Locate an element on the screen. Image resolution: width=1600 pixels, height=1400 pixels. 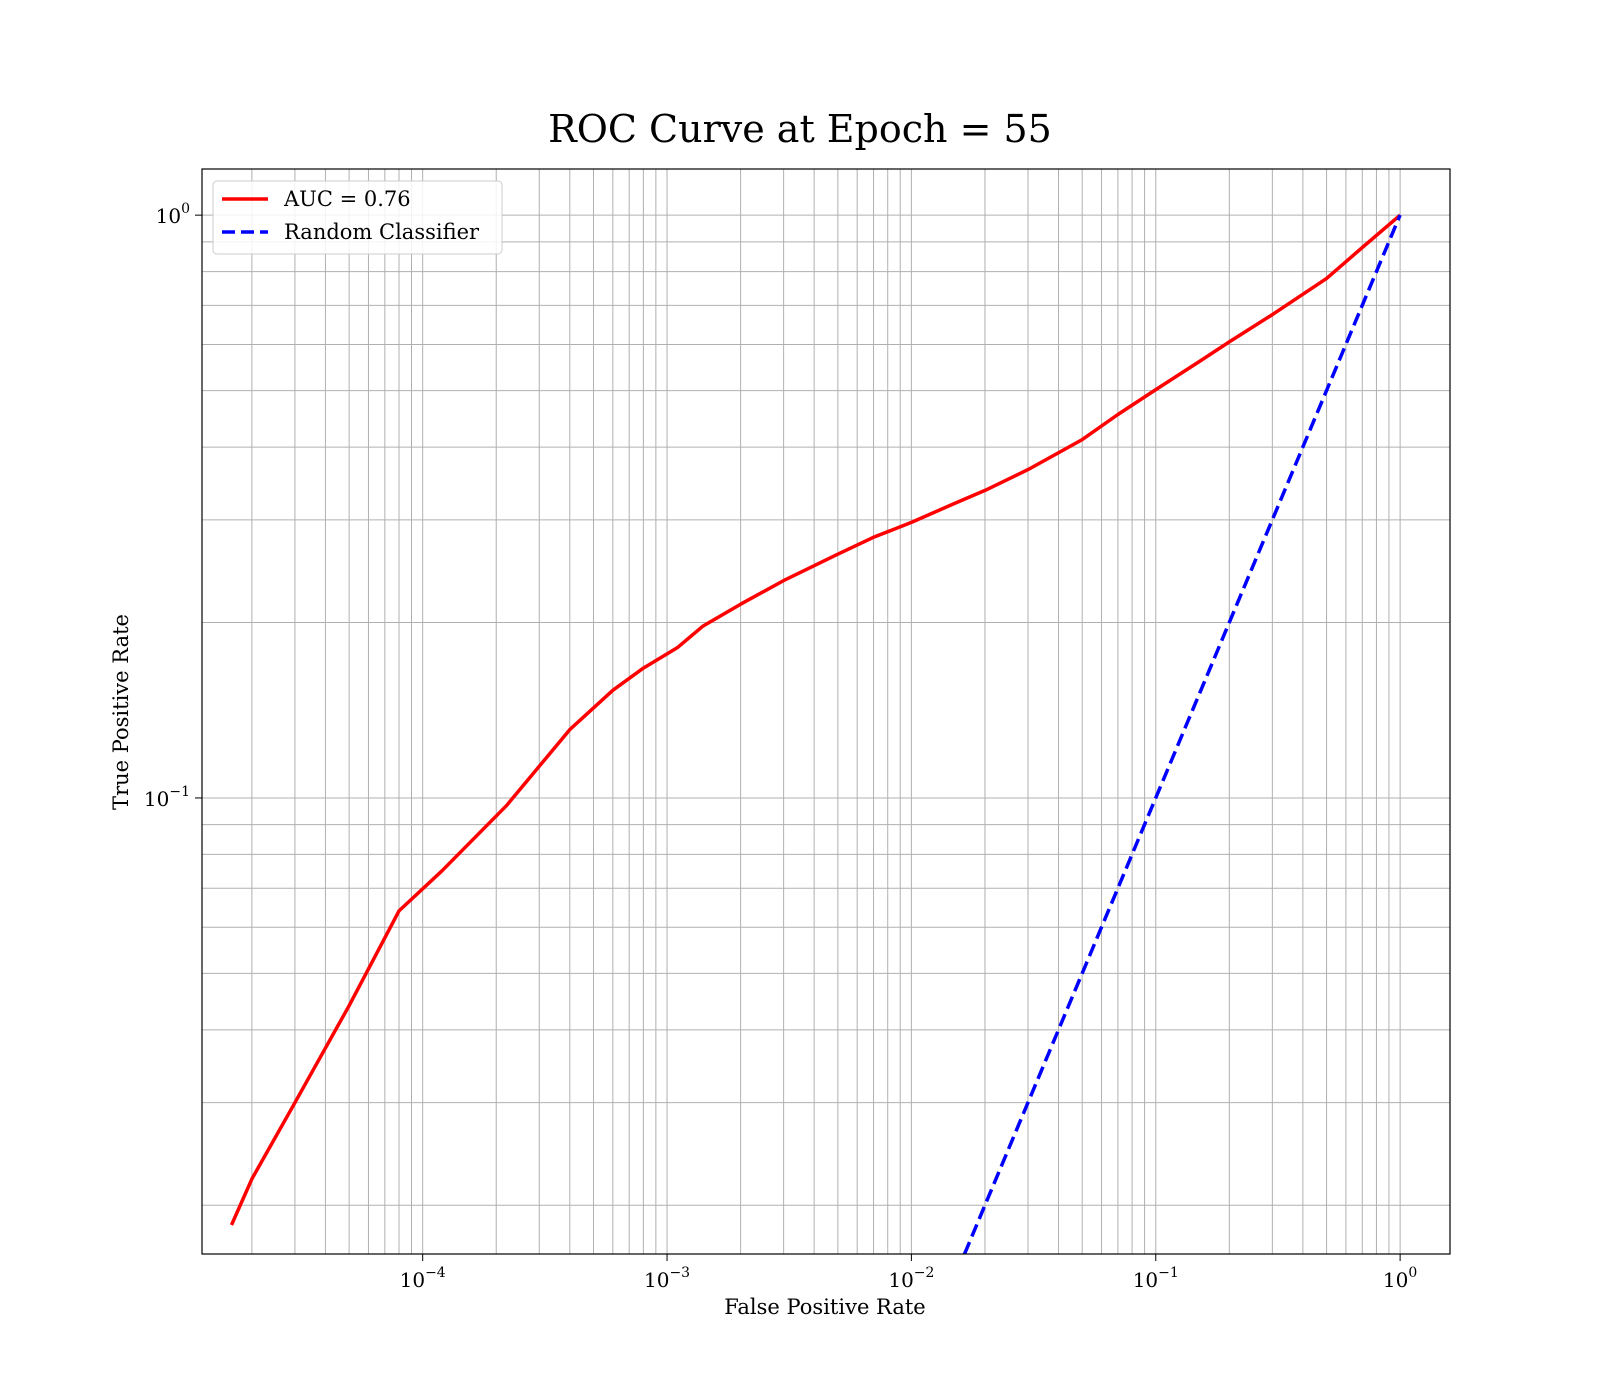
x-tick-label-exponent: −2 is located at coordinates (924, 1273).